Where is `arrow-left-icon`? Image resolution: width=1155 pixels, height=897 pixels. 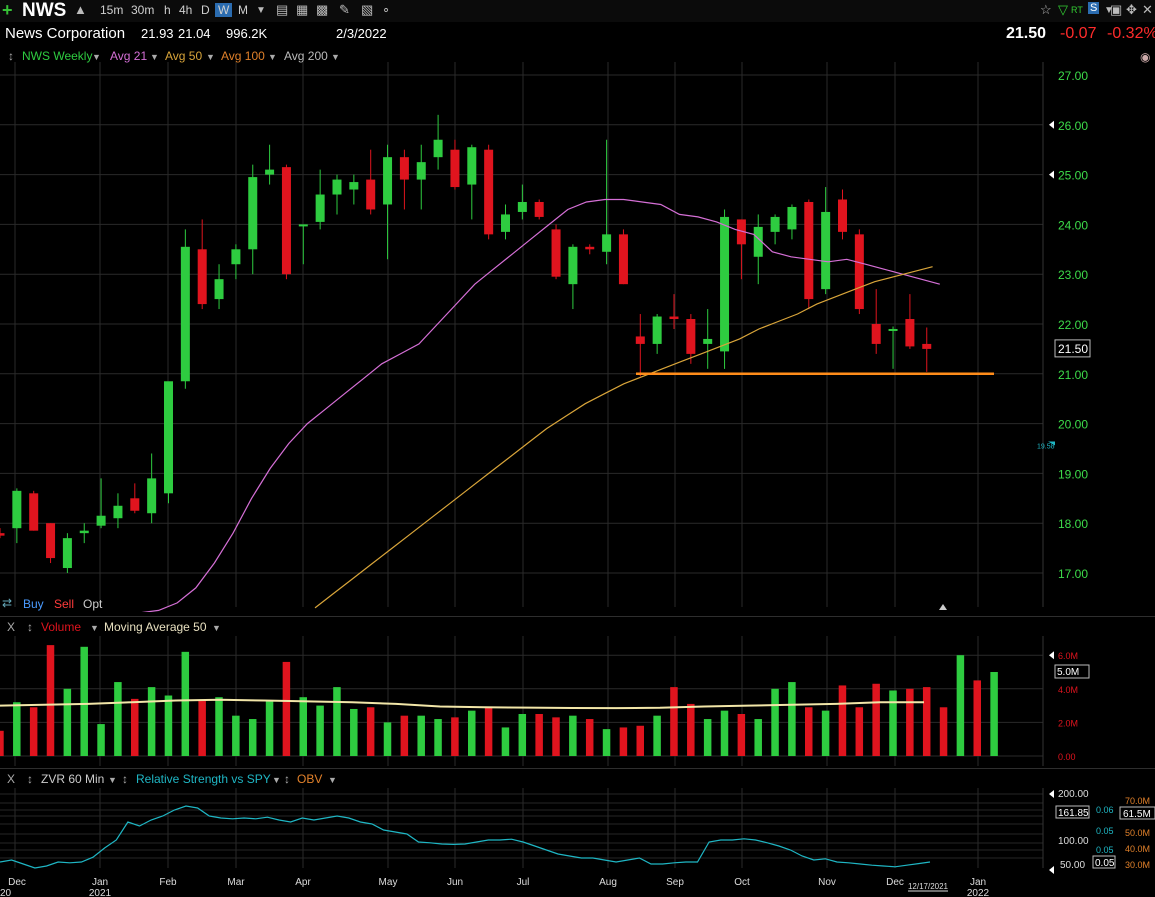
arrow-left-icon is located at coordinates (1051, 174).